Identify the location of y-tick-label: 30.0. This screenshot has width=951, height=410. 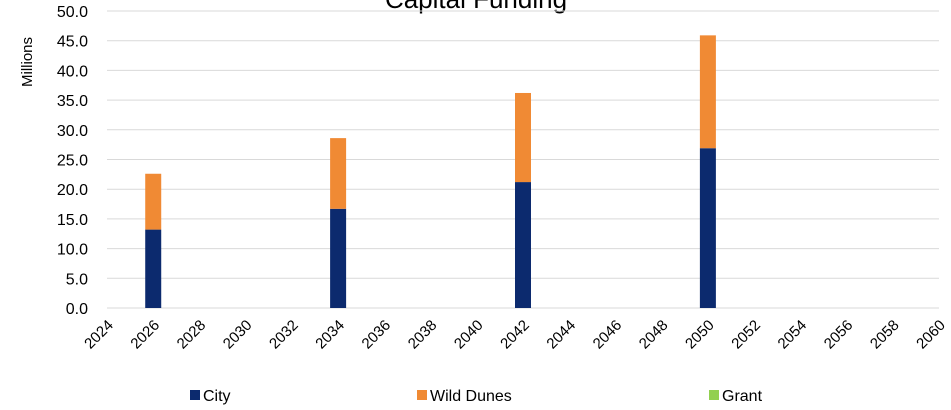
(72, 131).